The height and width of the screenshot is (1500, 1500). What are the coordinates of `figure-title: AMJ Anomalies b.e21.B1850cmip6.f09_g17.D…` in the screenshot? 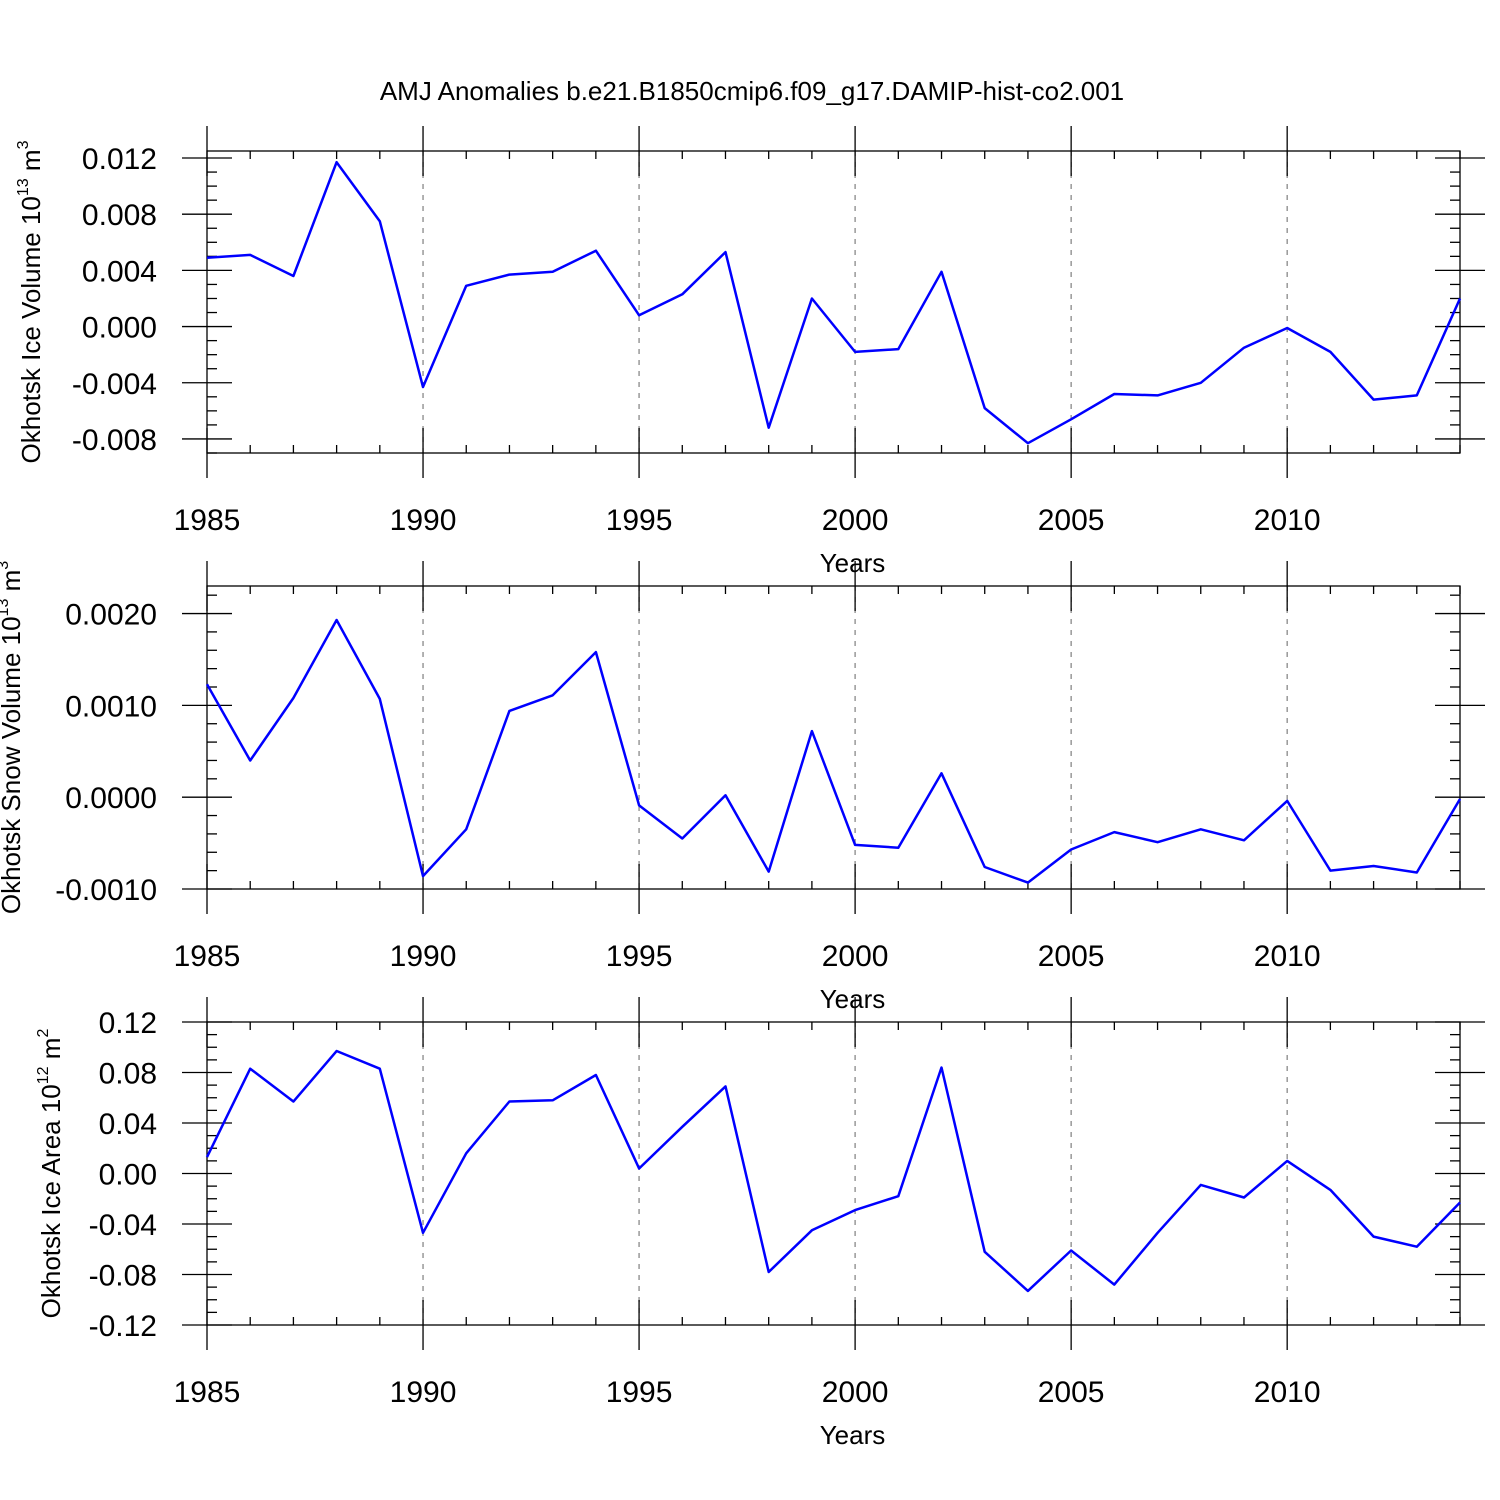 It's located at (752, 91).